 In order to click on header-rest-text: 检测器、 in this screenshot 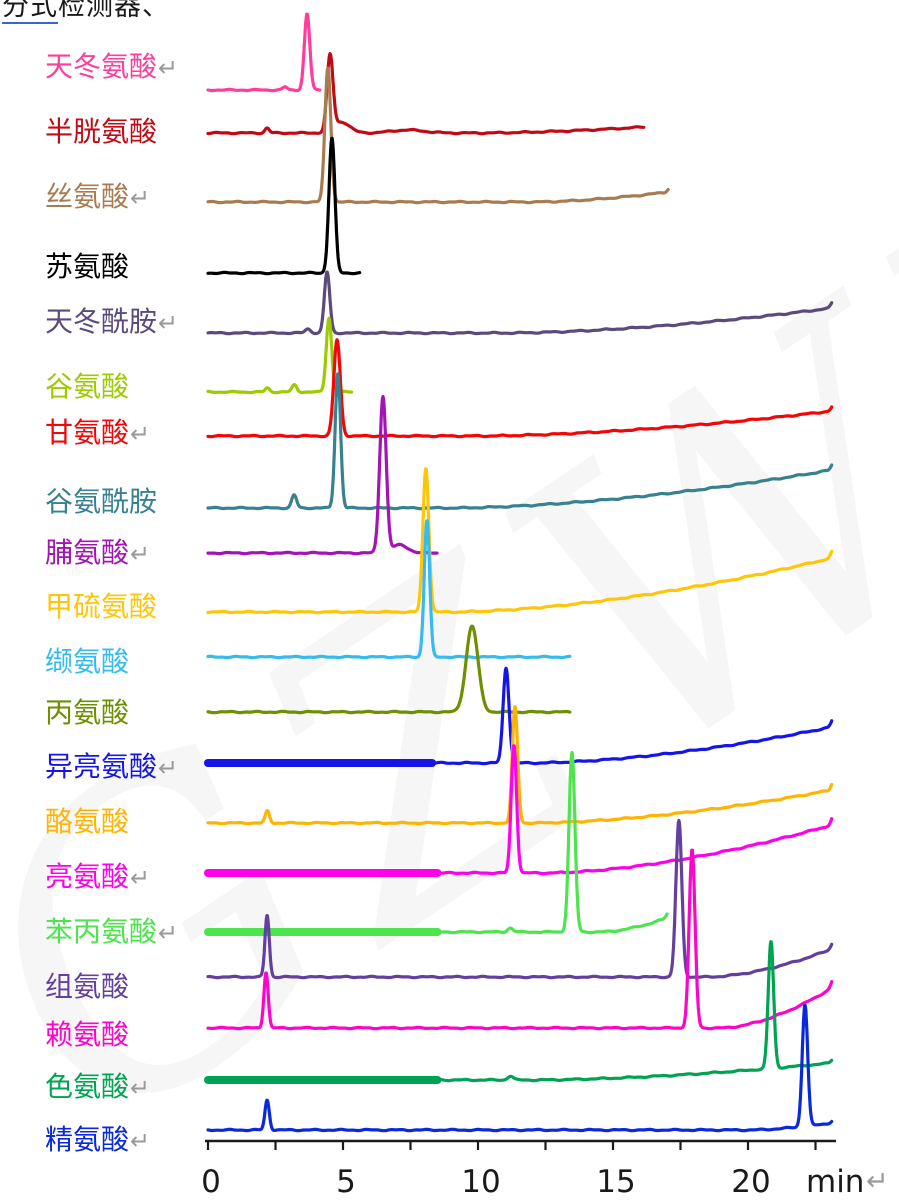, I will do `click(114, 11)`.